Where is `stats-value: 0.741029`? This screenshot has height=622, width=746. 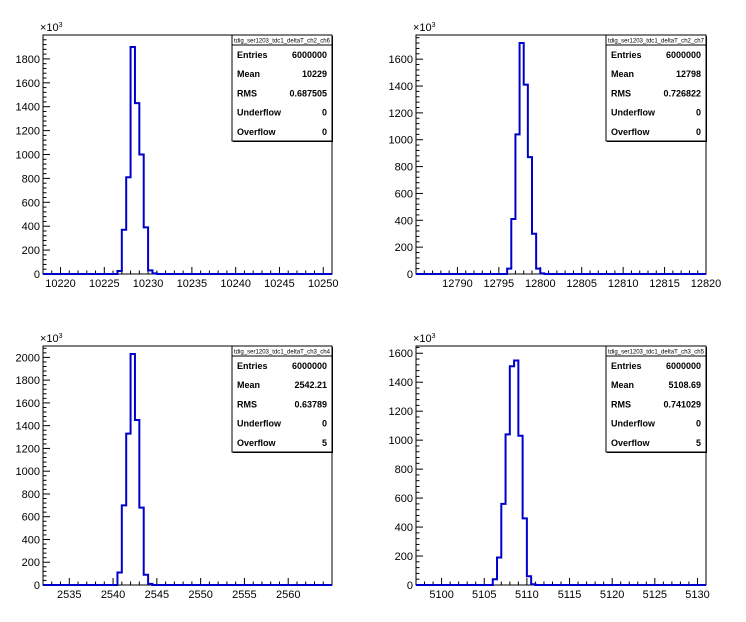
stats-value: 0.741029 is located at coordinates (682, 404).